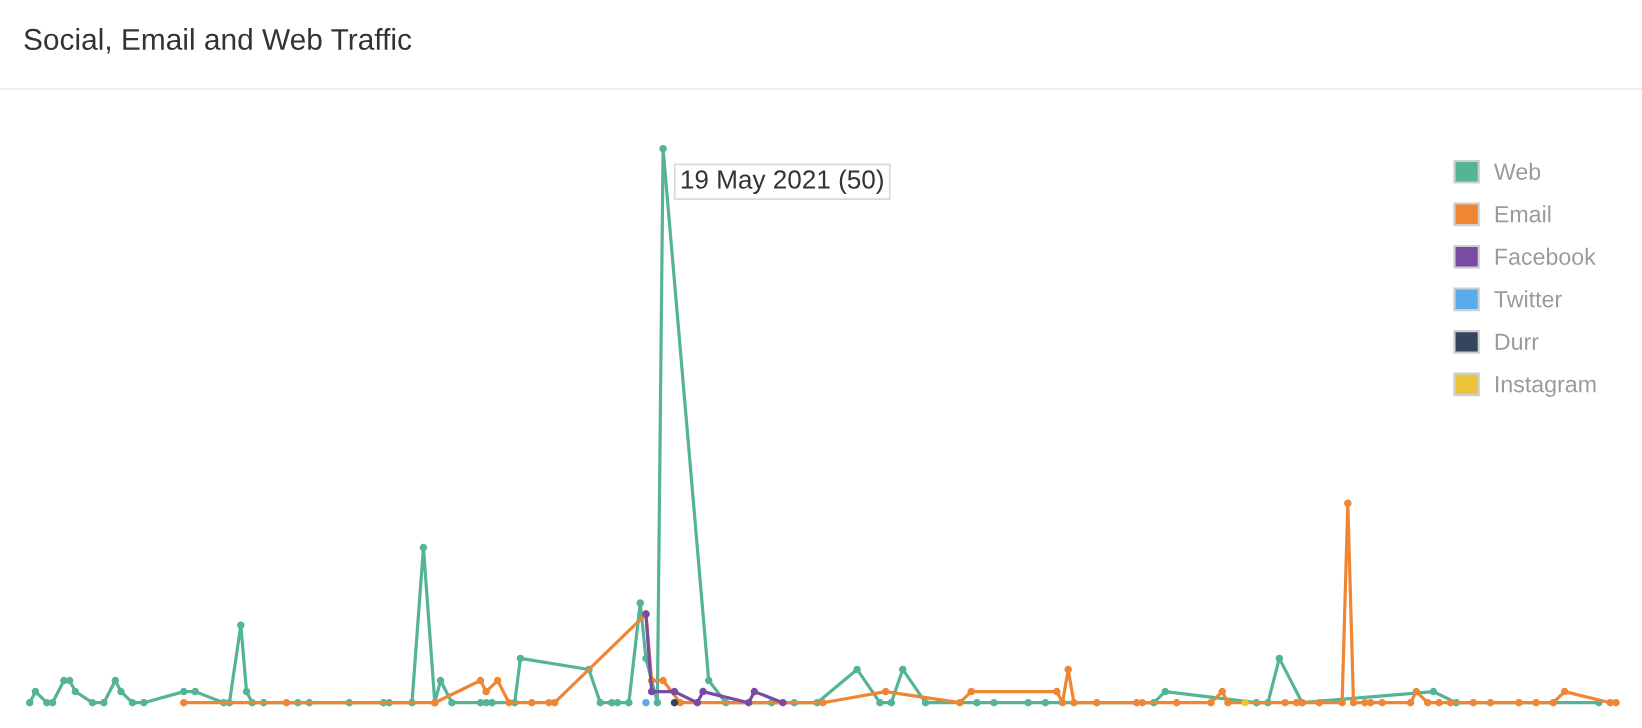  I want to click on legend-label: Facebook, so click(1545, 256).